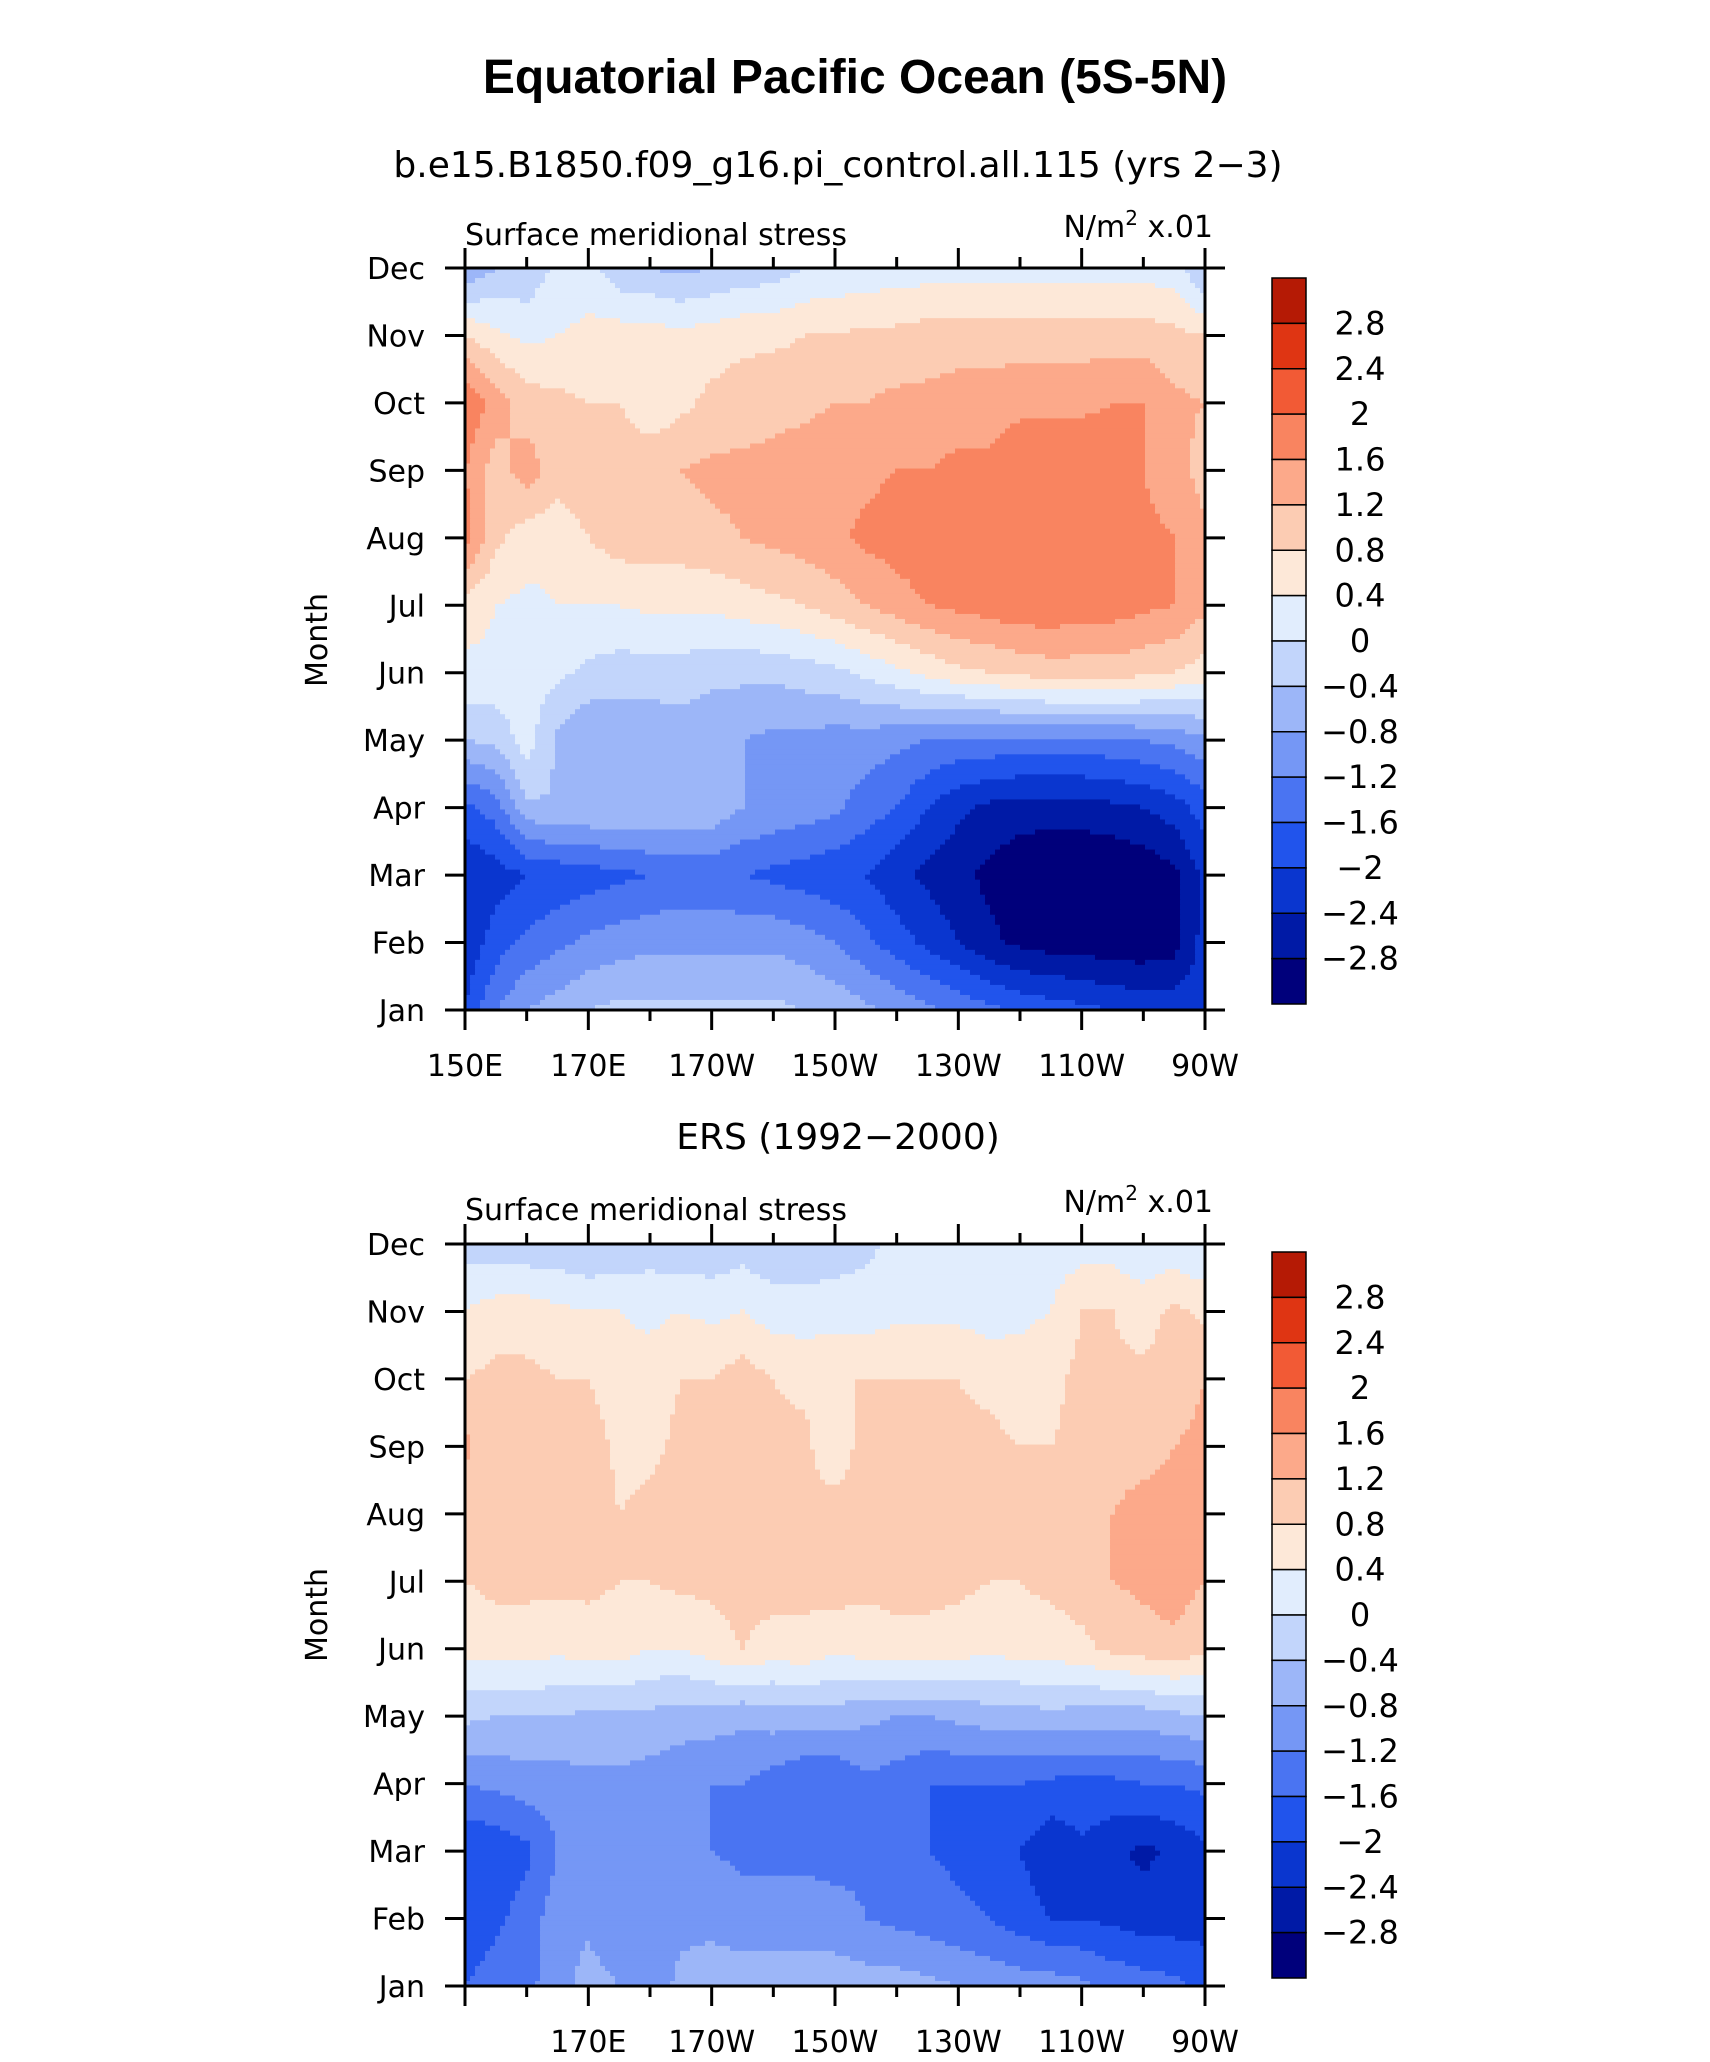  What do you see at coordinates (406, 606) in the screenshot?
I see `y-tick-label: Jul` at bounding box center [406, 606].